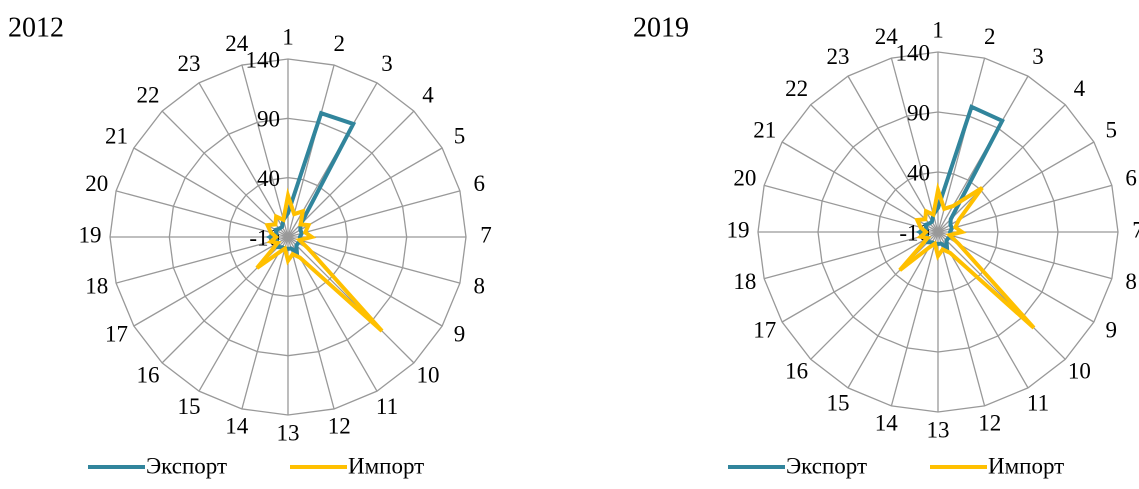  What do you see at coordinates (36, 27) in the screenshot?
I see `chart-title: 2012` at bounding box center [36, 27].